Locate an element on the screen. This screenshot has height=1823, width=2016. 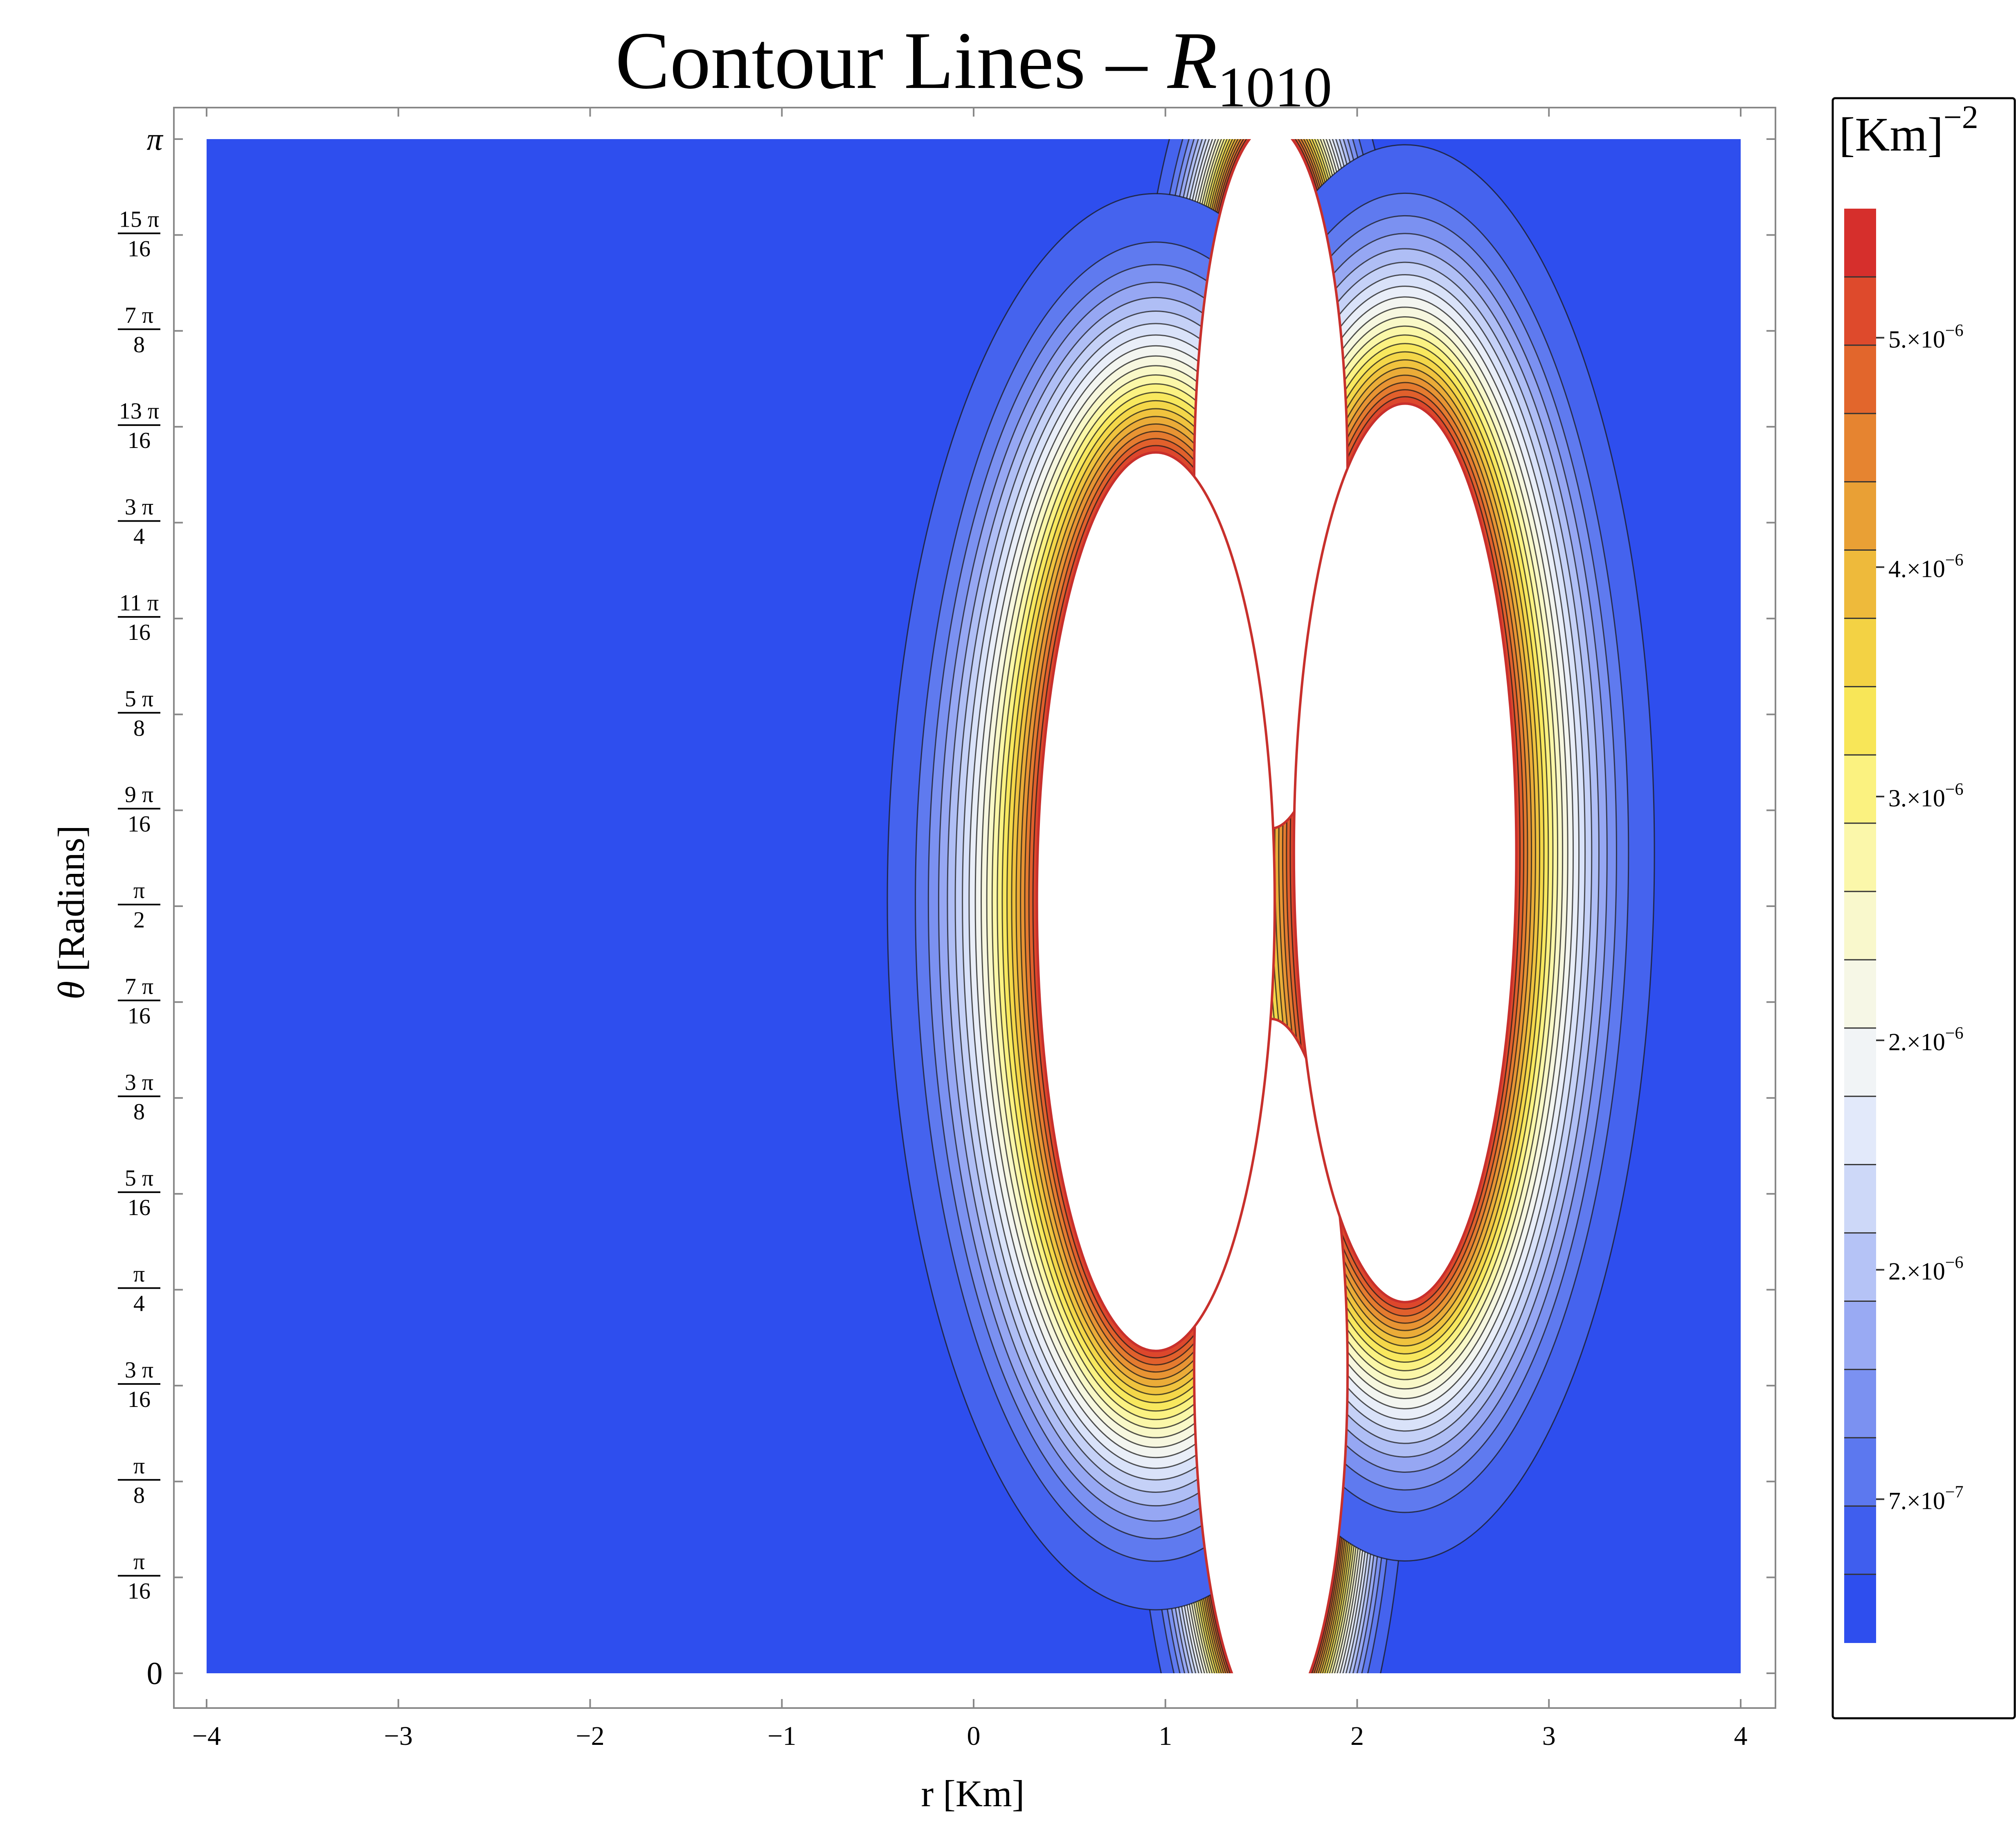
chart-title: Contour Lines – R1010 is located at coordinates (974, 67).